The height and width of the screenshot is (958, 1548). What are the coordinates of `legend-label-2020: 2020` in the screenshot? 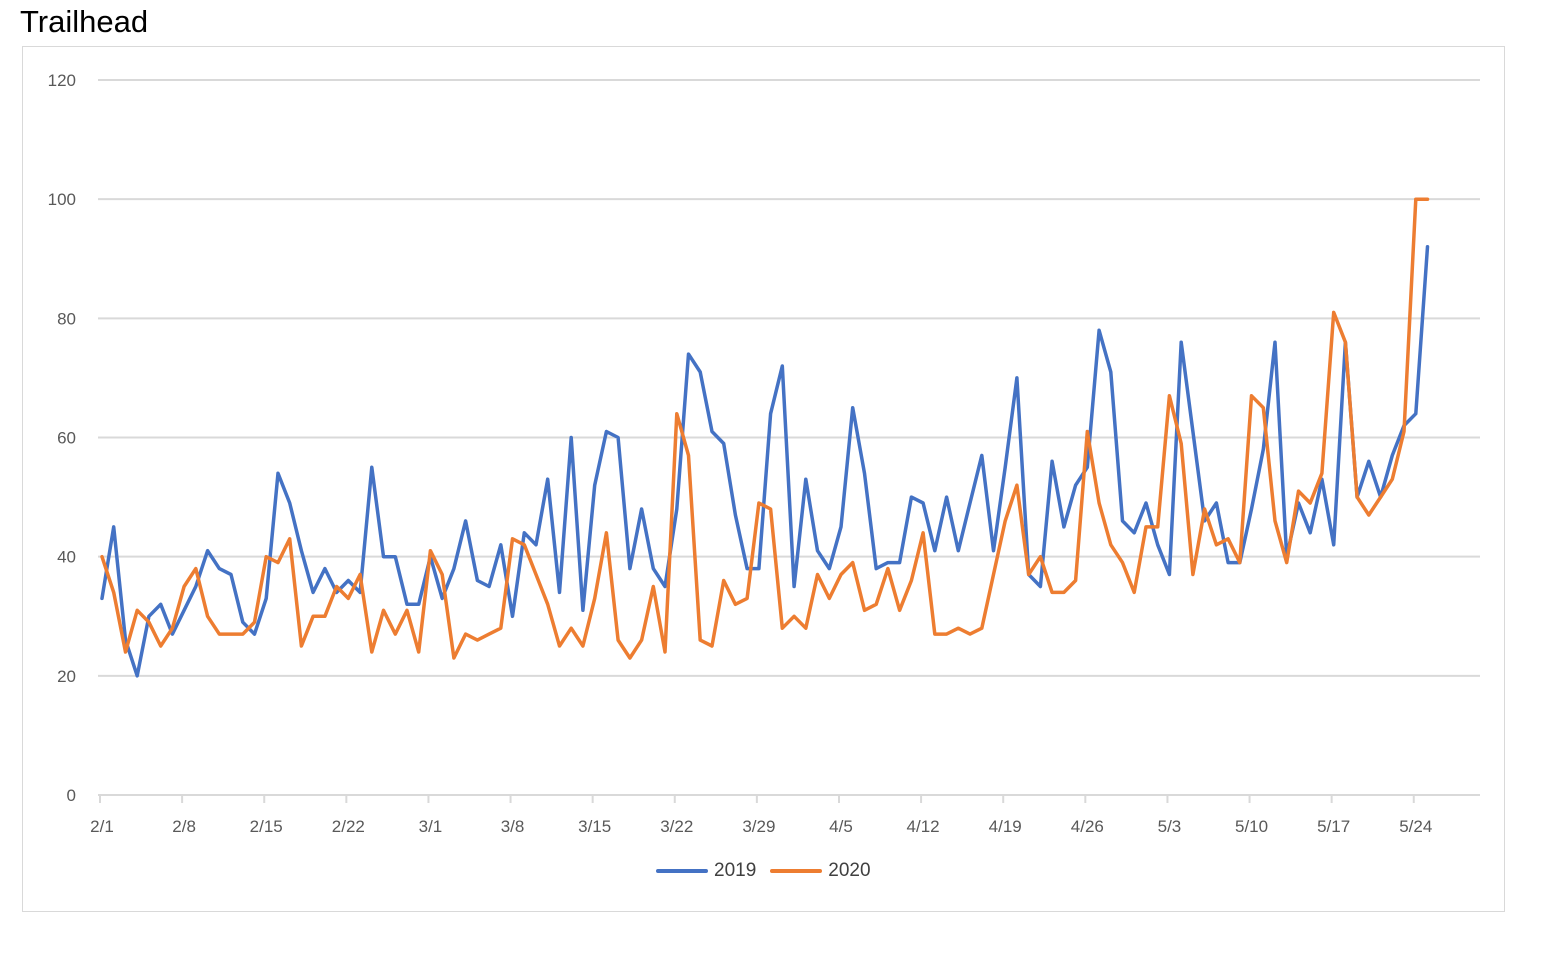 It's located at (849, 870).